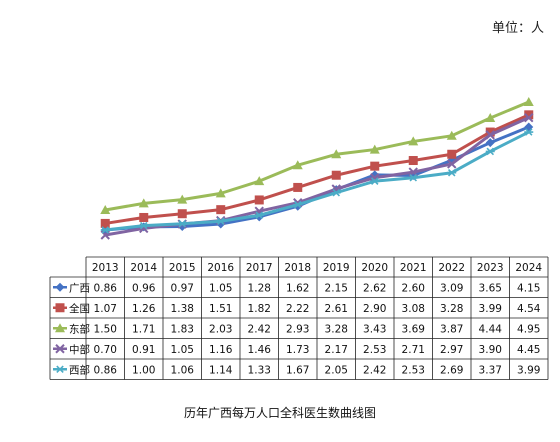 The image size is (560, 442). Describe the element at coordinates (413, 309) in the screenshot. I see `data-label: 3.08` at that location.